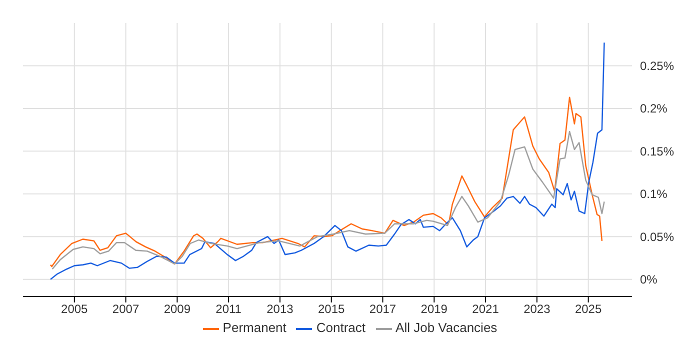 The image size is (700, 350). What do you see at coordinates (177, 309) in the screenshot?
I see `x-tick-label: 2009` at bounding box center [177, 309].